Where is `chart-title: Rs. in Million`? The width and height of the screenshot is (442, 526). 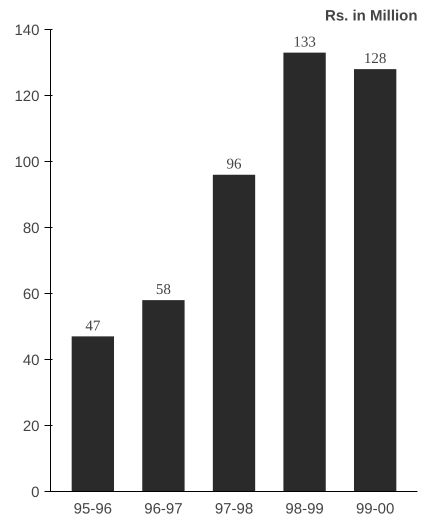
chart-title: Rs. in Million is located at coordinates (371, 16).